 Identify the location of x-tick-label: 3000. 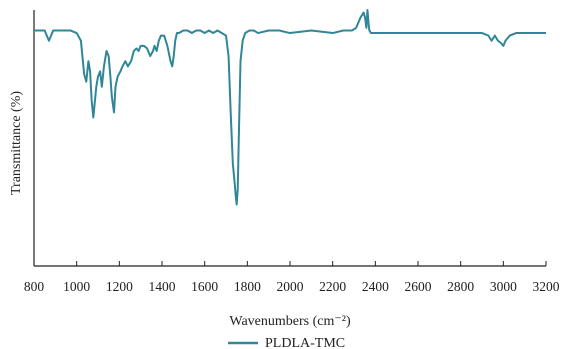
(503, 286).